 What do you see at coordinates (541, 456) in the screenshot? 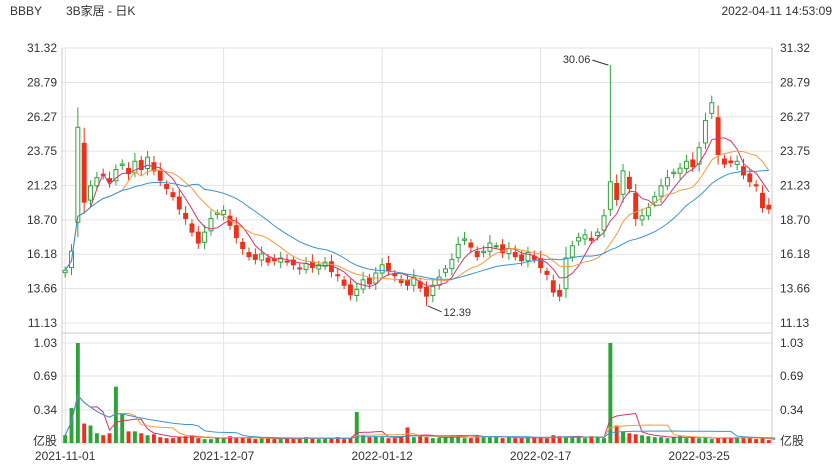
I see `date-tick-label: 2022-02-17` at bounding box center [541, 456].